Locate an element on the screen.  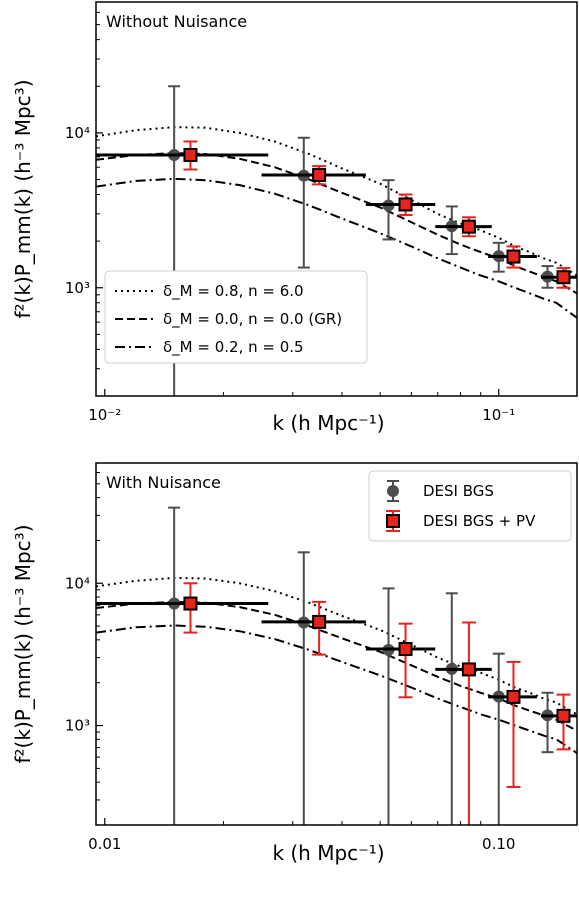
legend-label: δ_M = 0.0, n = 0.0 (GR) is located at coordinates (252, 319).